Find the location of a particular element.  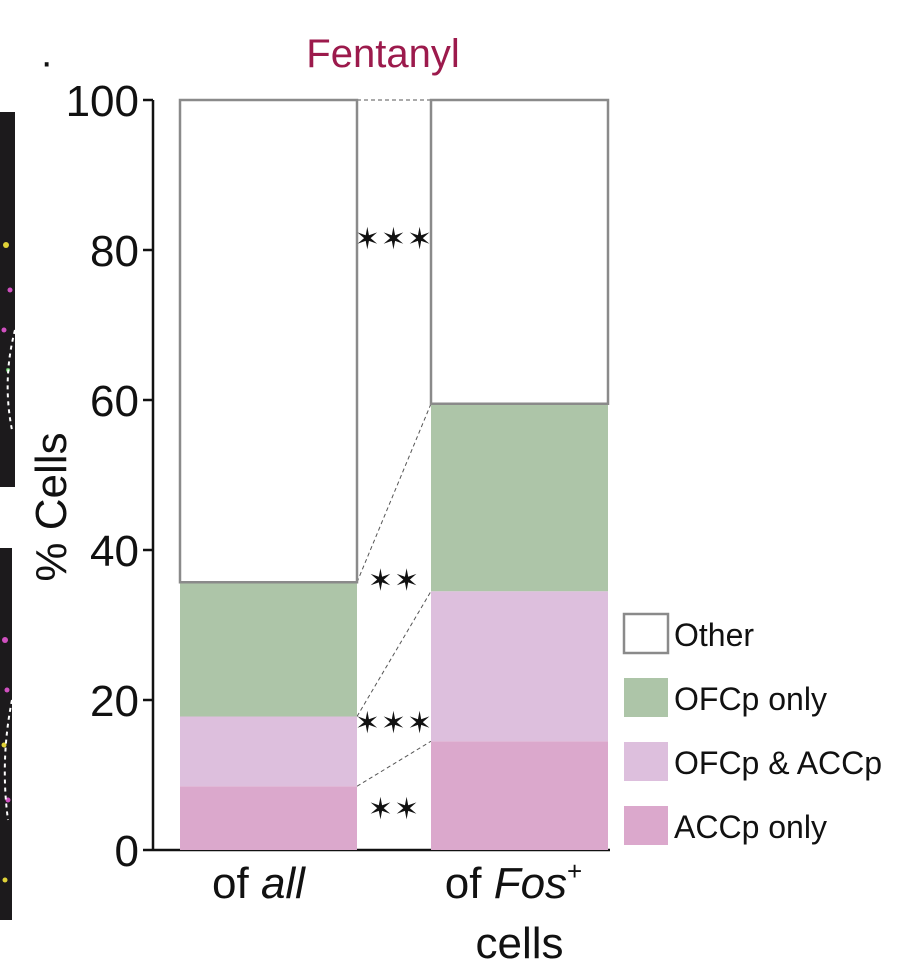

legend-label-accp-only: ACCp only is located at coordinates (750, 827).